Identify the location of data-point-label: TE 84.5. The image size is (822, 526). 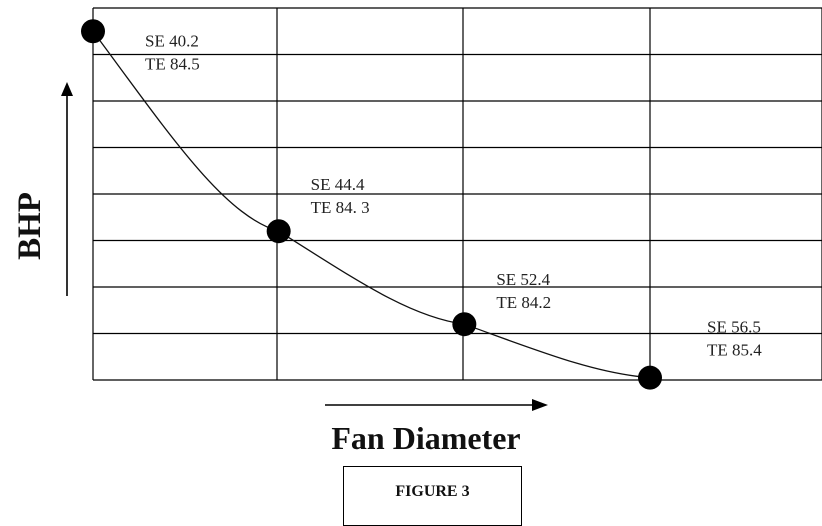
(172, 63).